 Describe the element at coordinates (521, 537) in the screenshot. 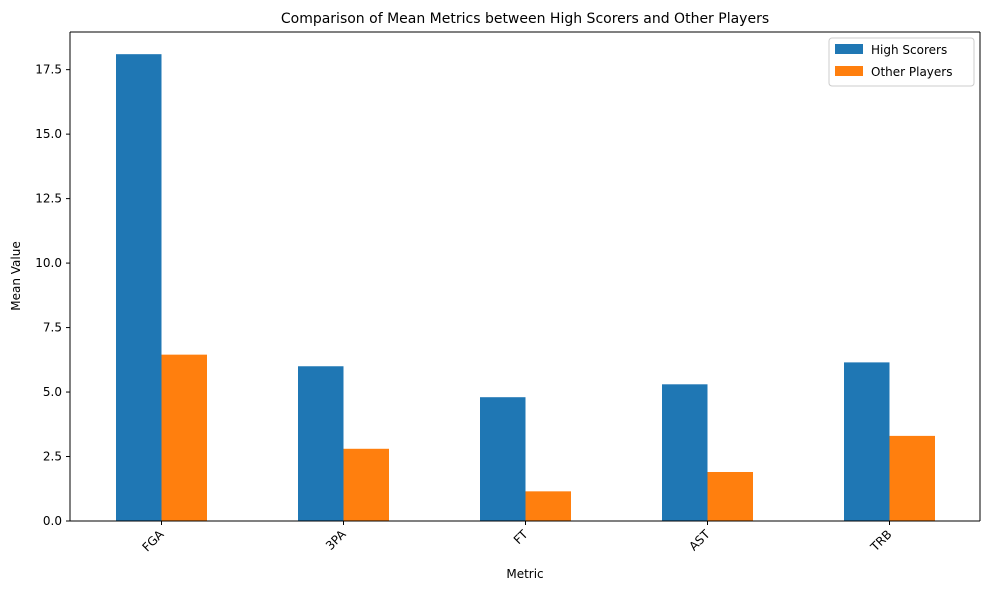

I see `x-tick-label-ft: FT` at that location.